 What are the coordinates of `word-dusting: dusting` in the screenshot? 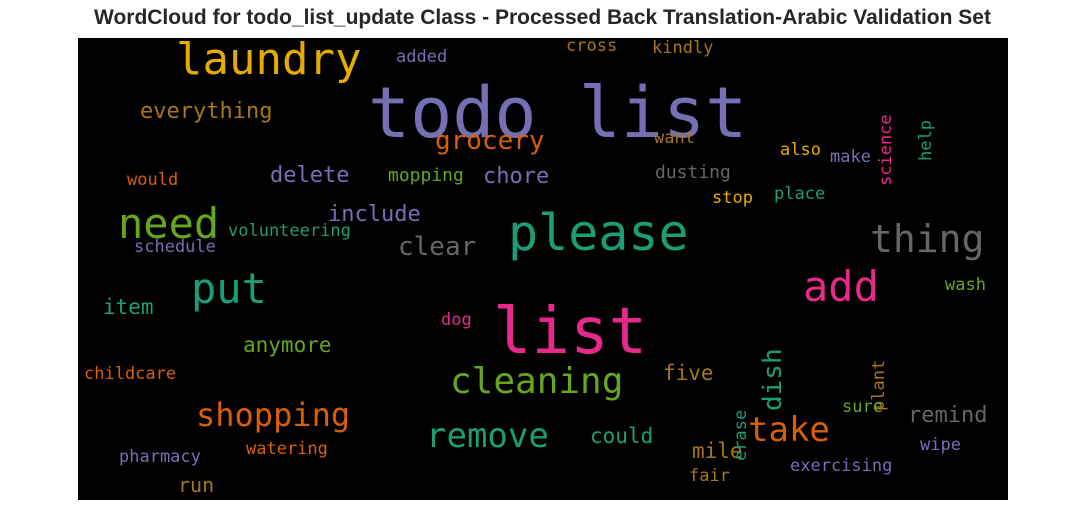 It's located at (693, 173).